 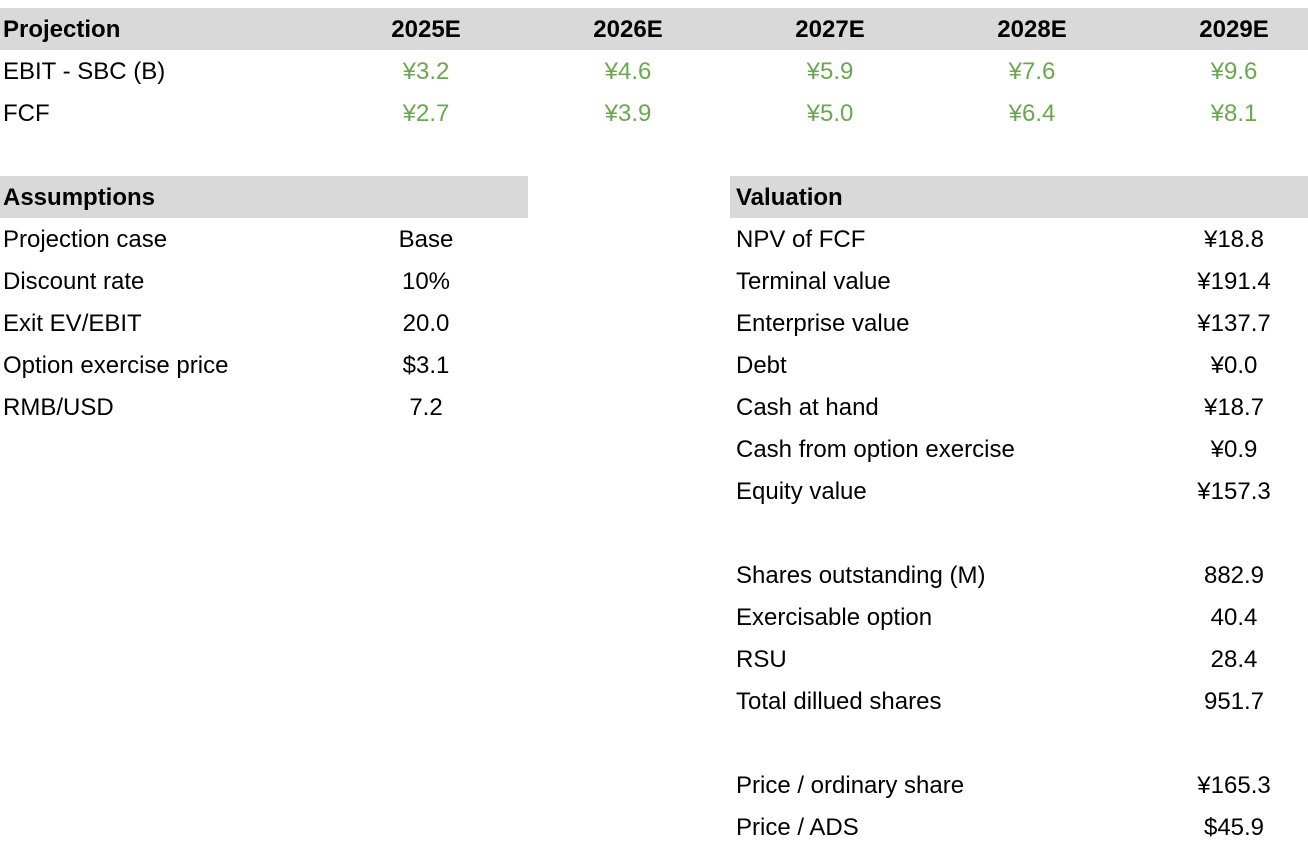 What do you see at coordinates (1019, 407) in the screenshot?
I see `valuation-row: Cash at hand ¥18.7` at bounding box center [1019, 407].